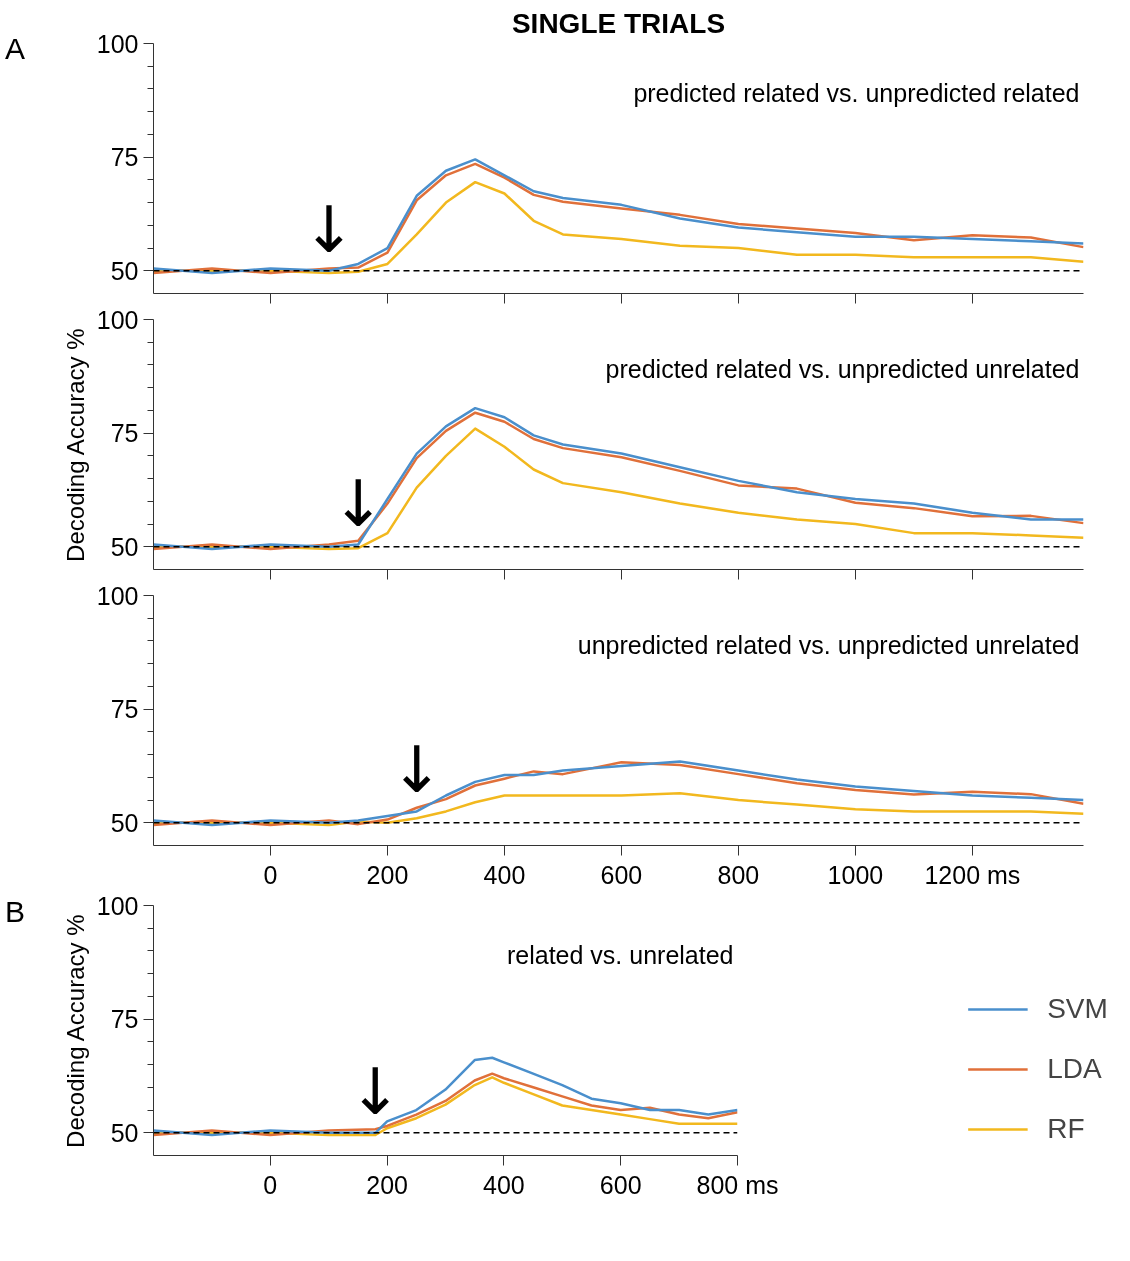 This screenshot has width=1130, height=1261. What do you see at coordinates (620, 954) in the screenshot?
I see `text: related vs. unrelated` at bounding box center [620, 954].